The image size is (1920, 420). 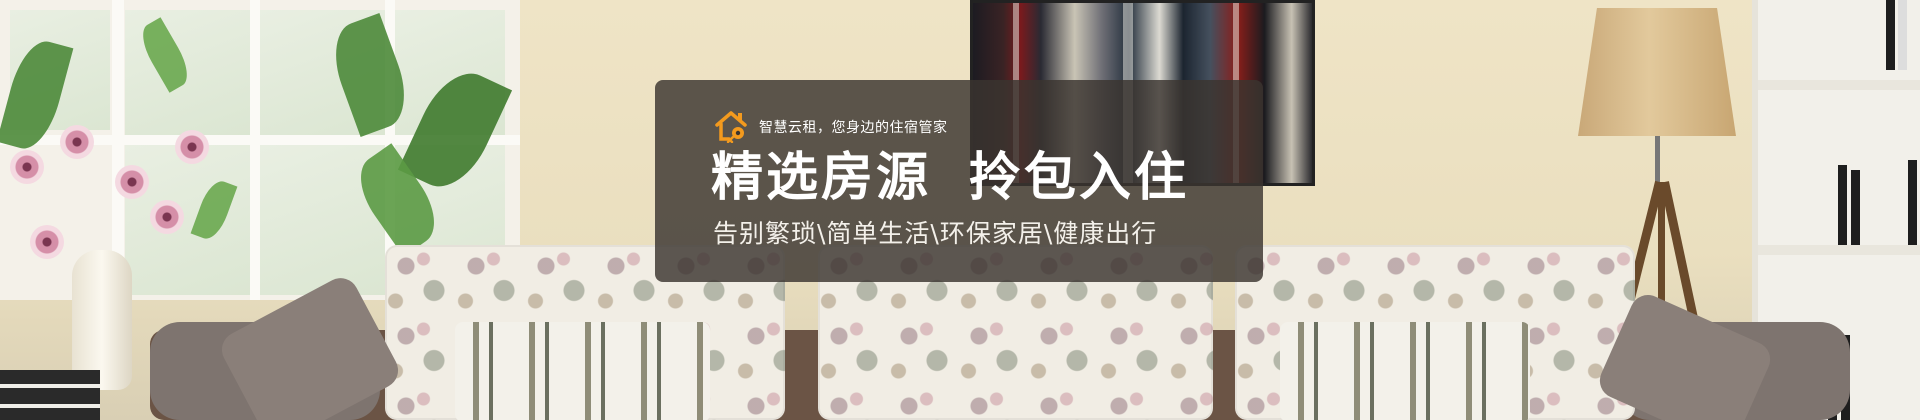 I want to click on house-key-icon, so click(x=733, y=127).